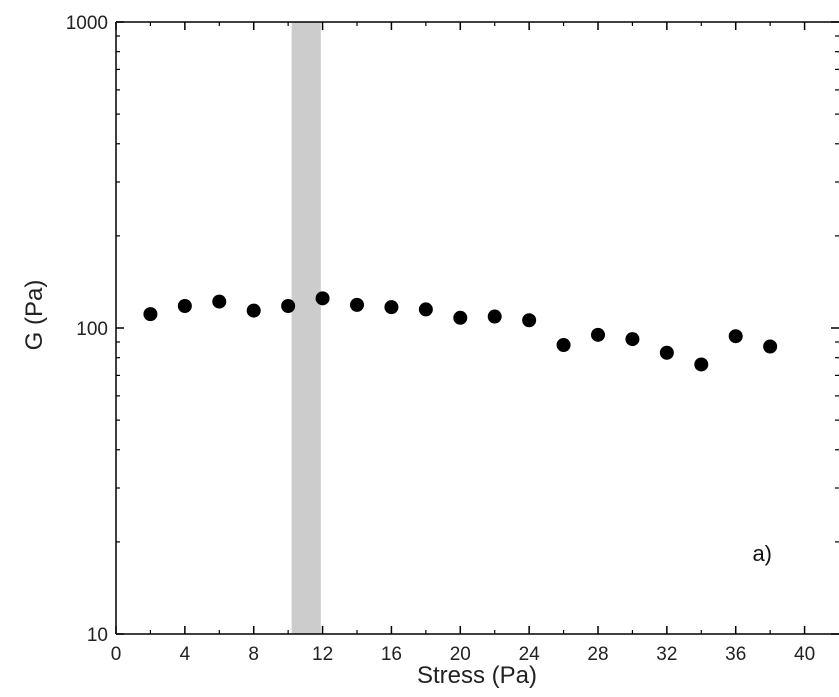 The image size is (839, 697). Describe the element at coordinates (87, 23) in the screenshot. I see `y-tick-label: 1000` at that location.